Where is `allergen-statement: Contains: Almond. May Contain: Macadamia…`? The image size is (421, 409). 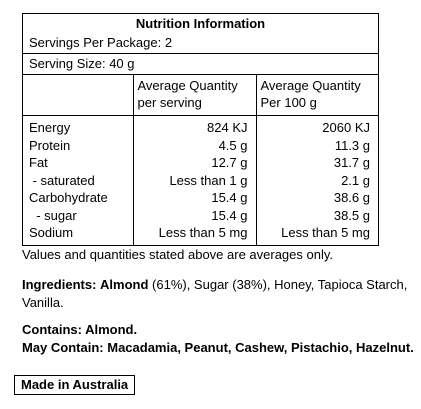 allergen-statement: Contains: Almond. May Contain: Macadamia… is located at coordinates (218, 339).